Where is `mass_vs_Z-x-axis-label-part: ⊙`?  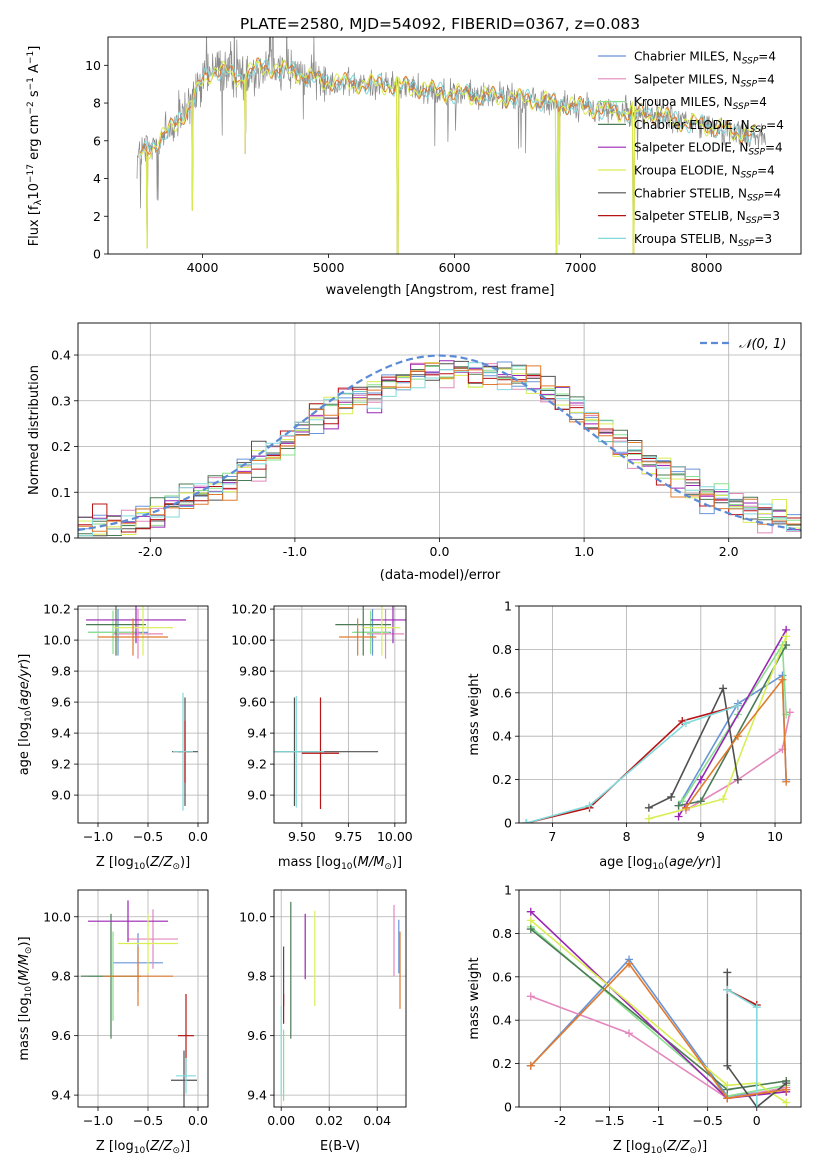
mass_vs_Z-x-axis-label-part: ⊙ is located at coordinates (176, 1151).